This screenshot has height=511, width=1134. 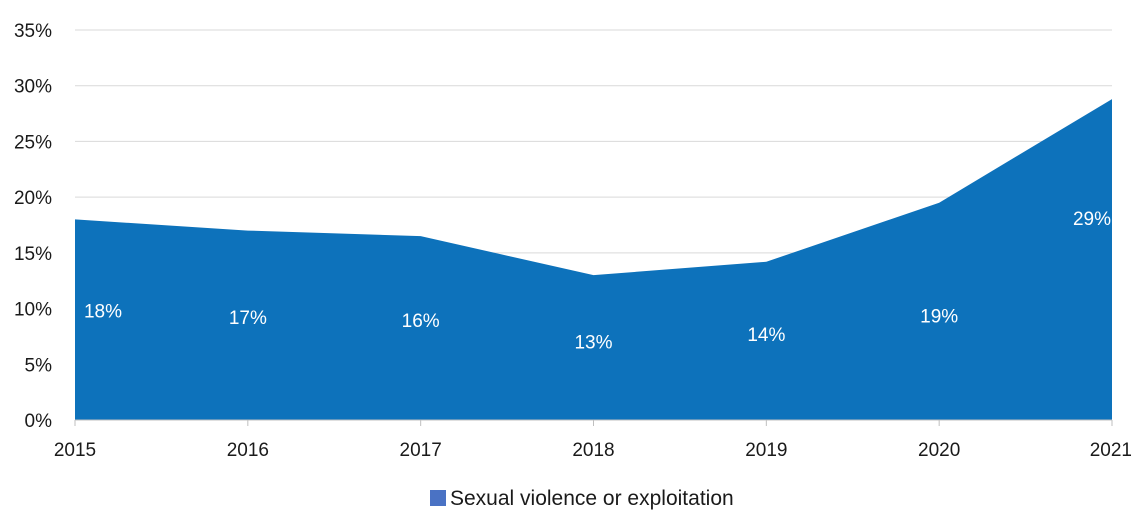 What do you see at coordinates (421, 450) in the screenshot?
I see `x-tick-label: 2017` at bounding box center [421, 450].